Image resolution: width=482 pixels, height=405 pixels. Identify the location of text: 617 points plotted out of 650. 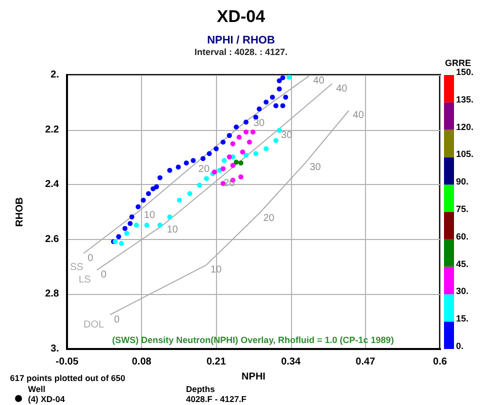
(68, 378).